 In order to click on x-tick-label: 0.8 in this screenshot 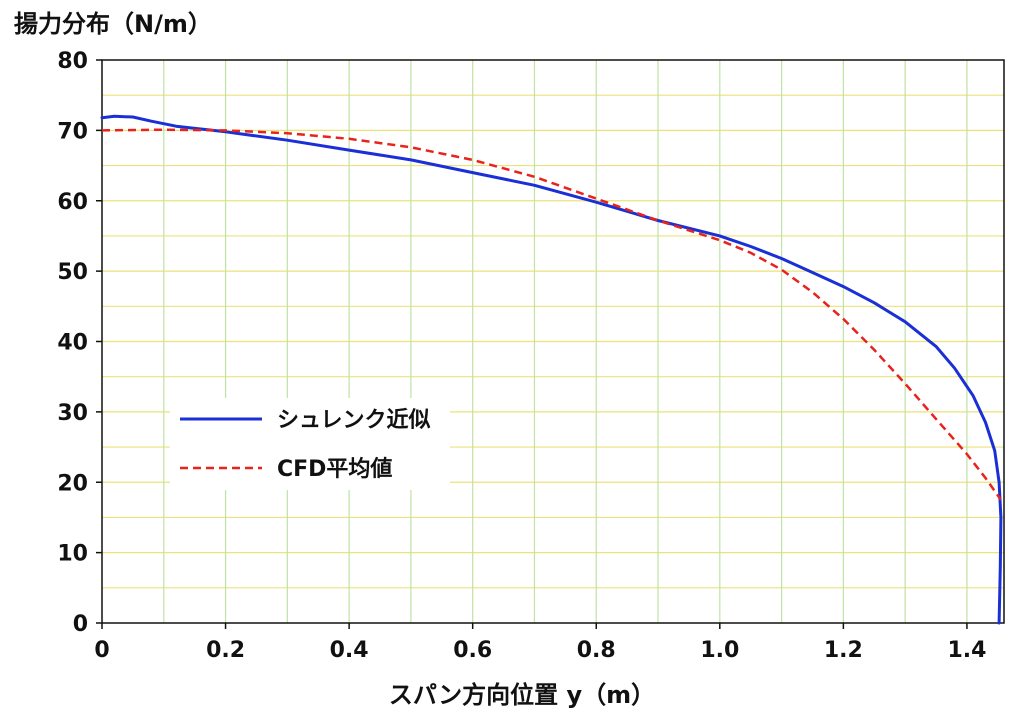, I will do `click(596, 650)`.